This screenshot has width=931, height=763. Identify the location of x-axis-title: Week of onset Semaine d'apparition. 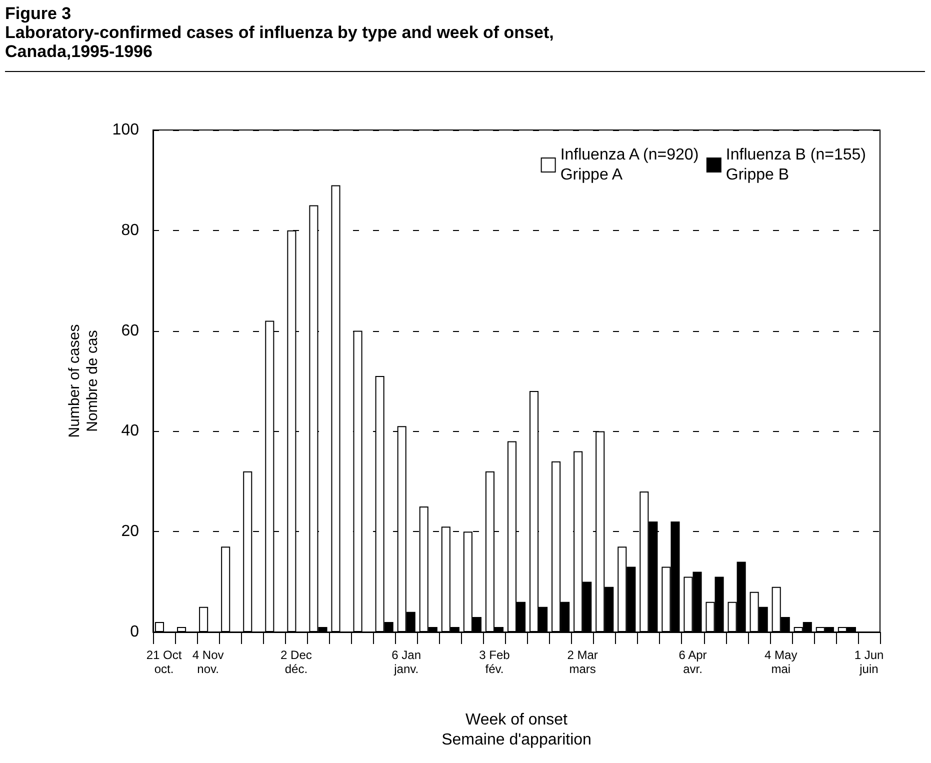
(517, 730).